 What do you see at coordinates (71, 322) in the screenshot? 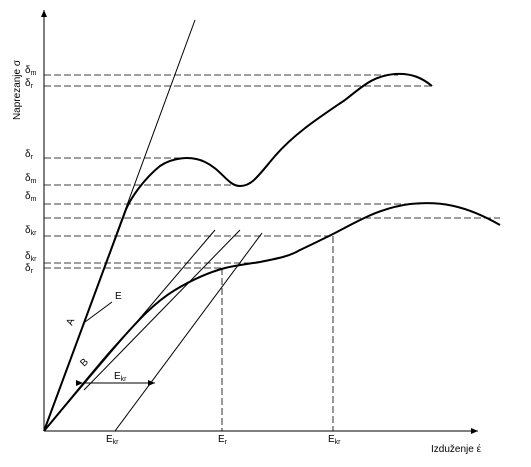
I see `curve-label: A` at bounding box center [71, 322].